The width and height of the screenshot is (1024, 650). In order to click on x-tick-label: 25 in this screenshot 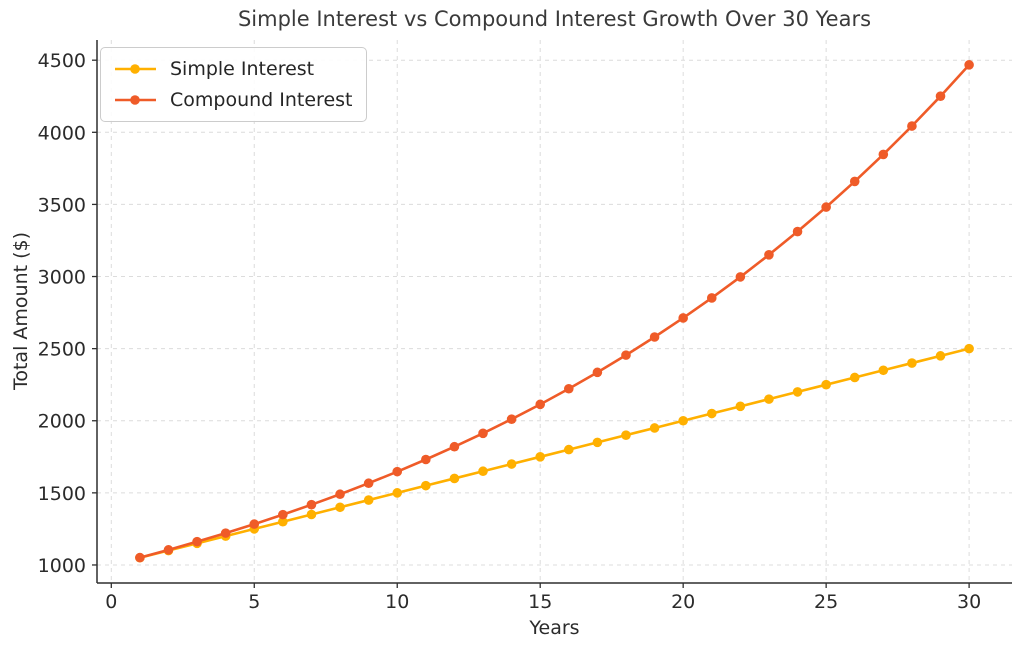, I will do `click(826, 602)`.